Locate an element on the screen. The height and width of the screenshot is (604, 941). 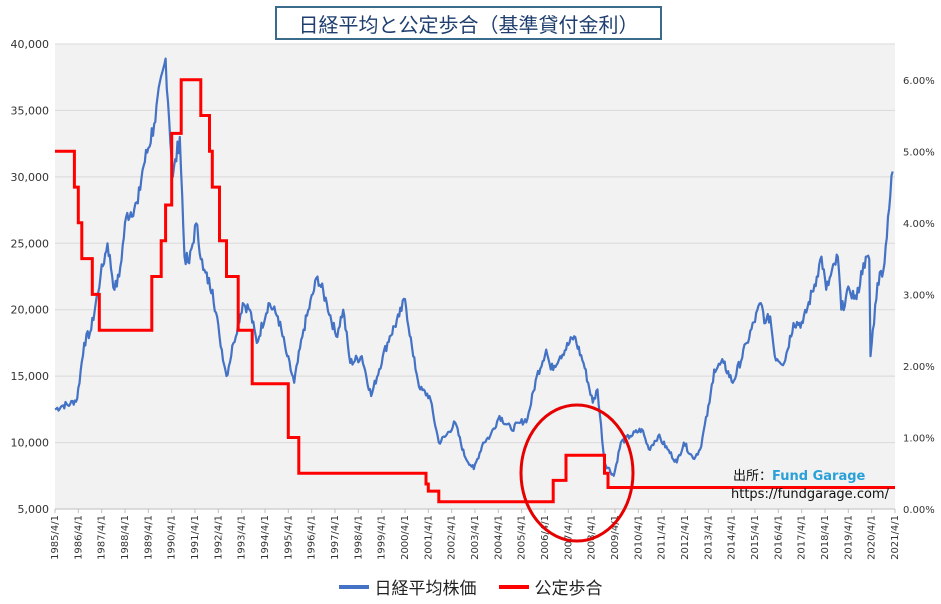
x-tick-label: 1993/4/1 is located at coordinates (242, 537).